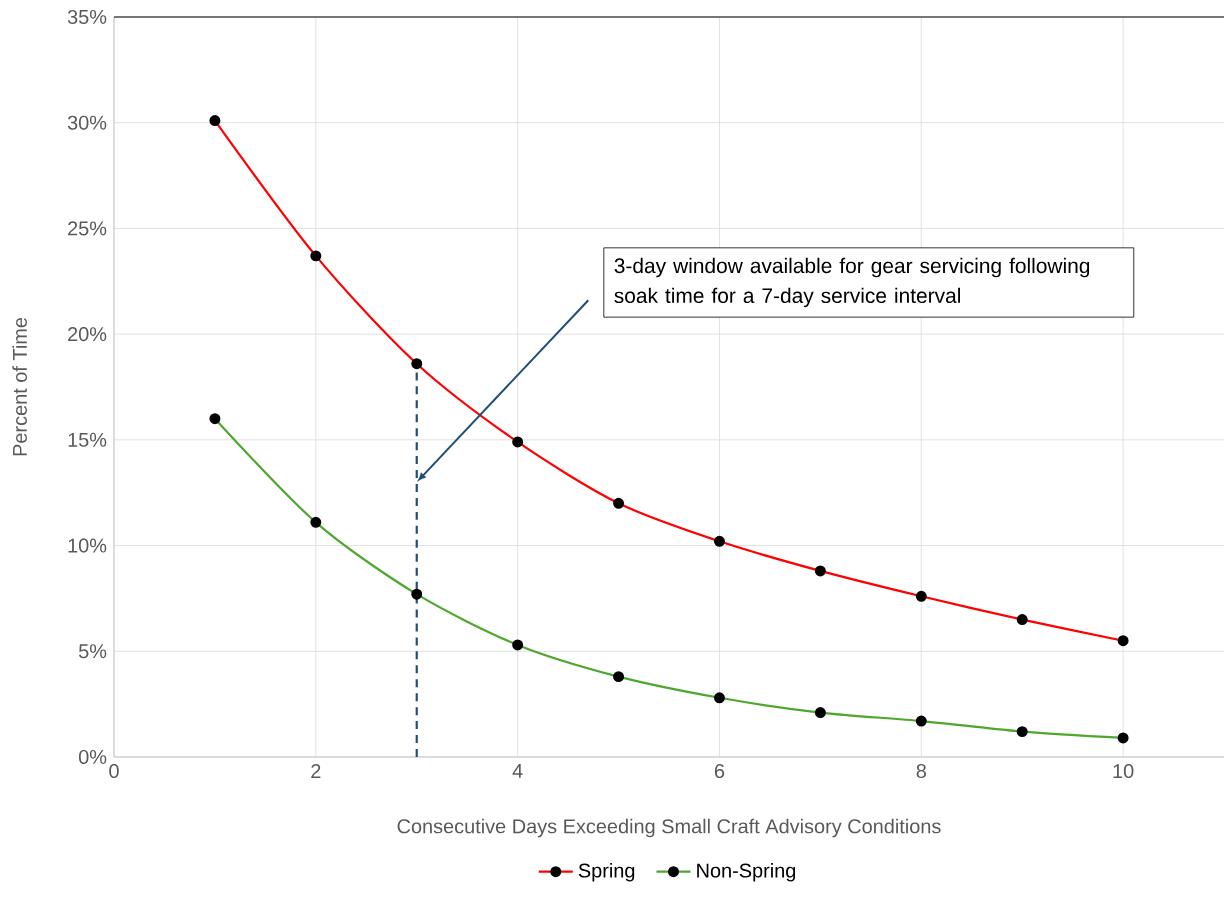  What do you see at coordinates (746, 872) in the screenshot?
I see `legend-label: Non-Spring` at bounding box center [746, 872].